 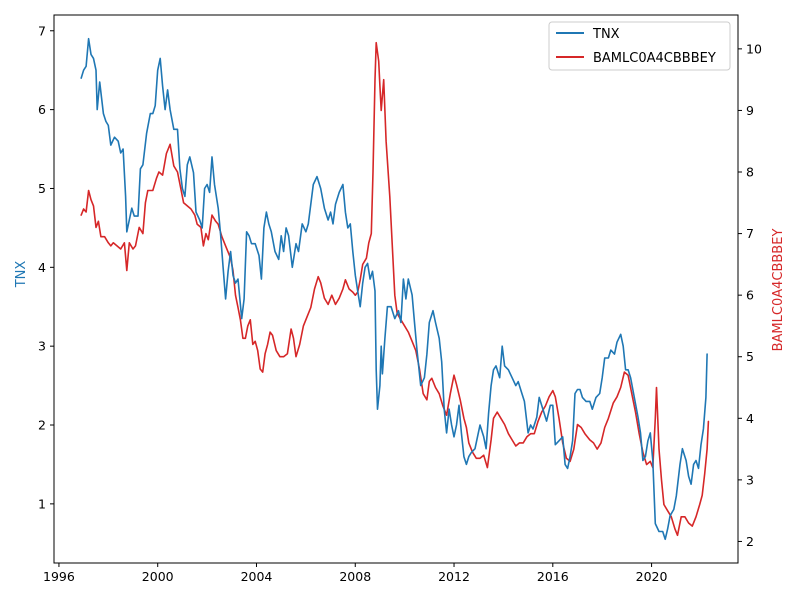 I want to click on left-y-axis: 1 2 3 4 5 6 7, so click(x=46, y=267).